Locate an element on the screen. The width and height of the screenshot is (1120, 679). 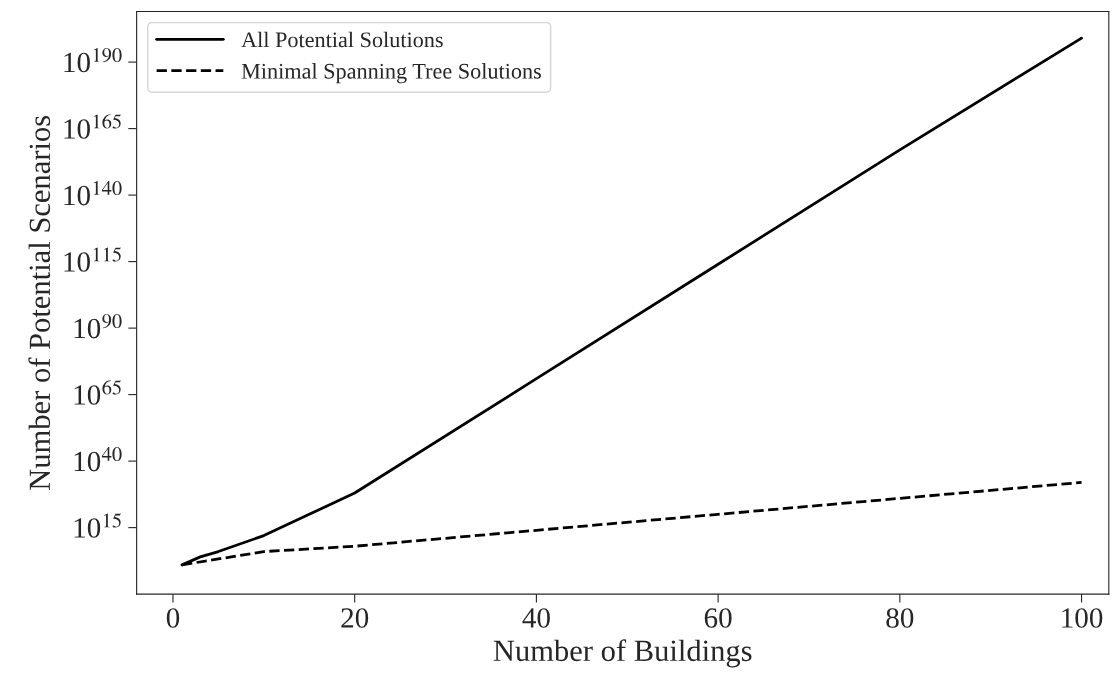
y-tick-label: 10$^{190}$ is located at coordinates (93, 60).